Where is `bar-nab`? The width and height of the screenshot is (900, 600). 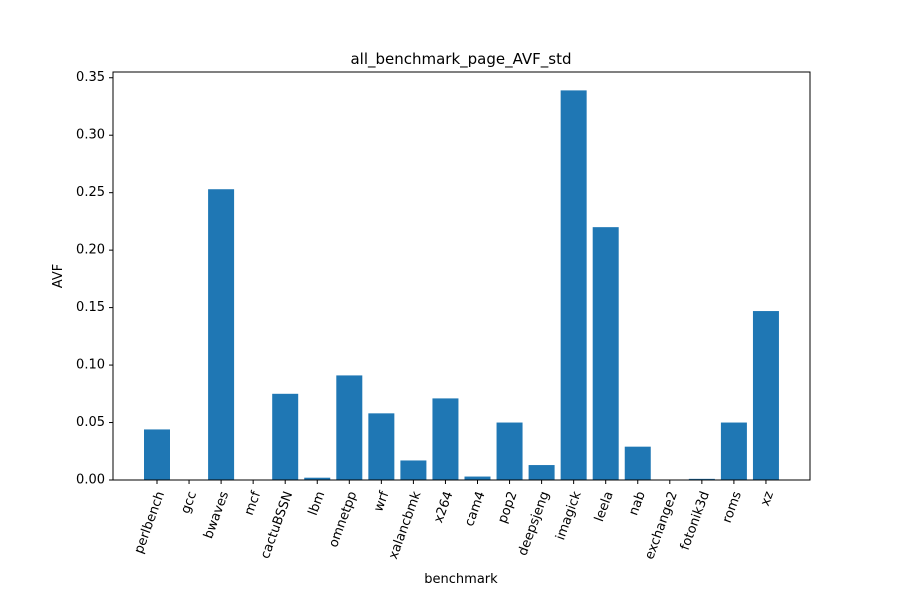
bar-nab is located at coordinates (637, 463).